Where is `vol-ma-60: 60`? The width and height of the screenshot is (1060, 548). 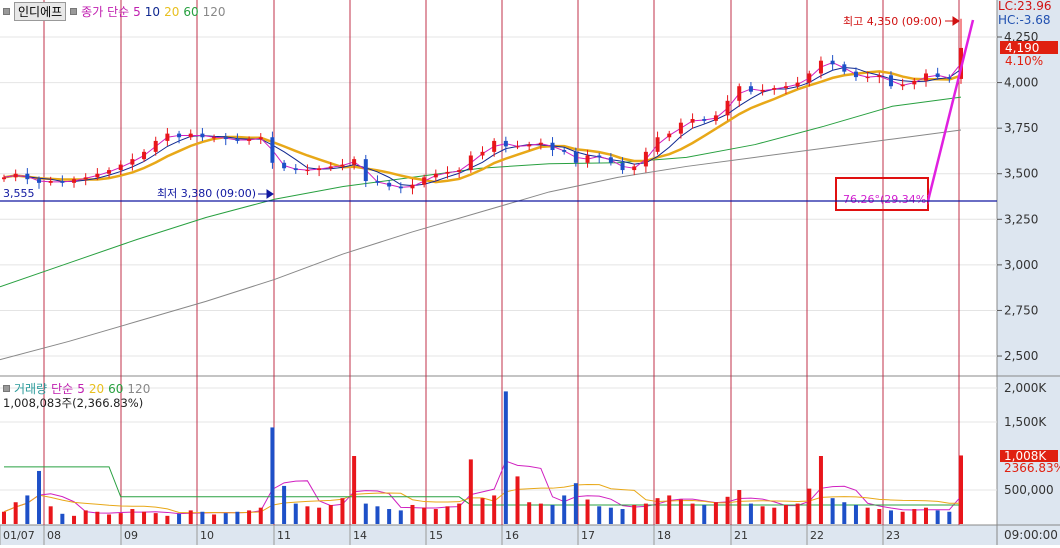
vol-ma-60: 60 is located at coordinates (116, 388).